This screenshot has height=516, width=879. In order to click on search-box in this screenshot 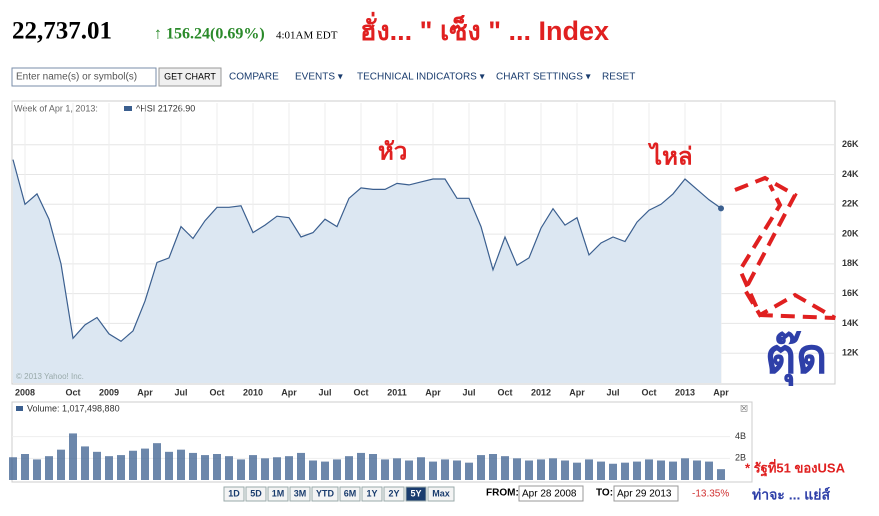, I will do `click(84, 77)`.